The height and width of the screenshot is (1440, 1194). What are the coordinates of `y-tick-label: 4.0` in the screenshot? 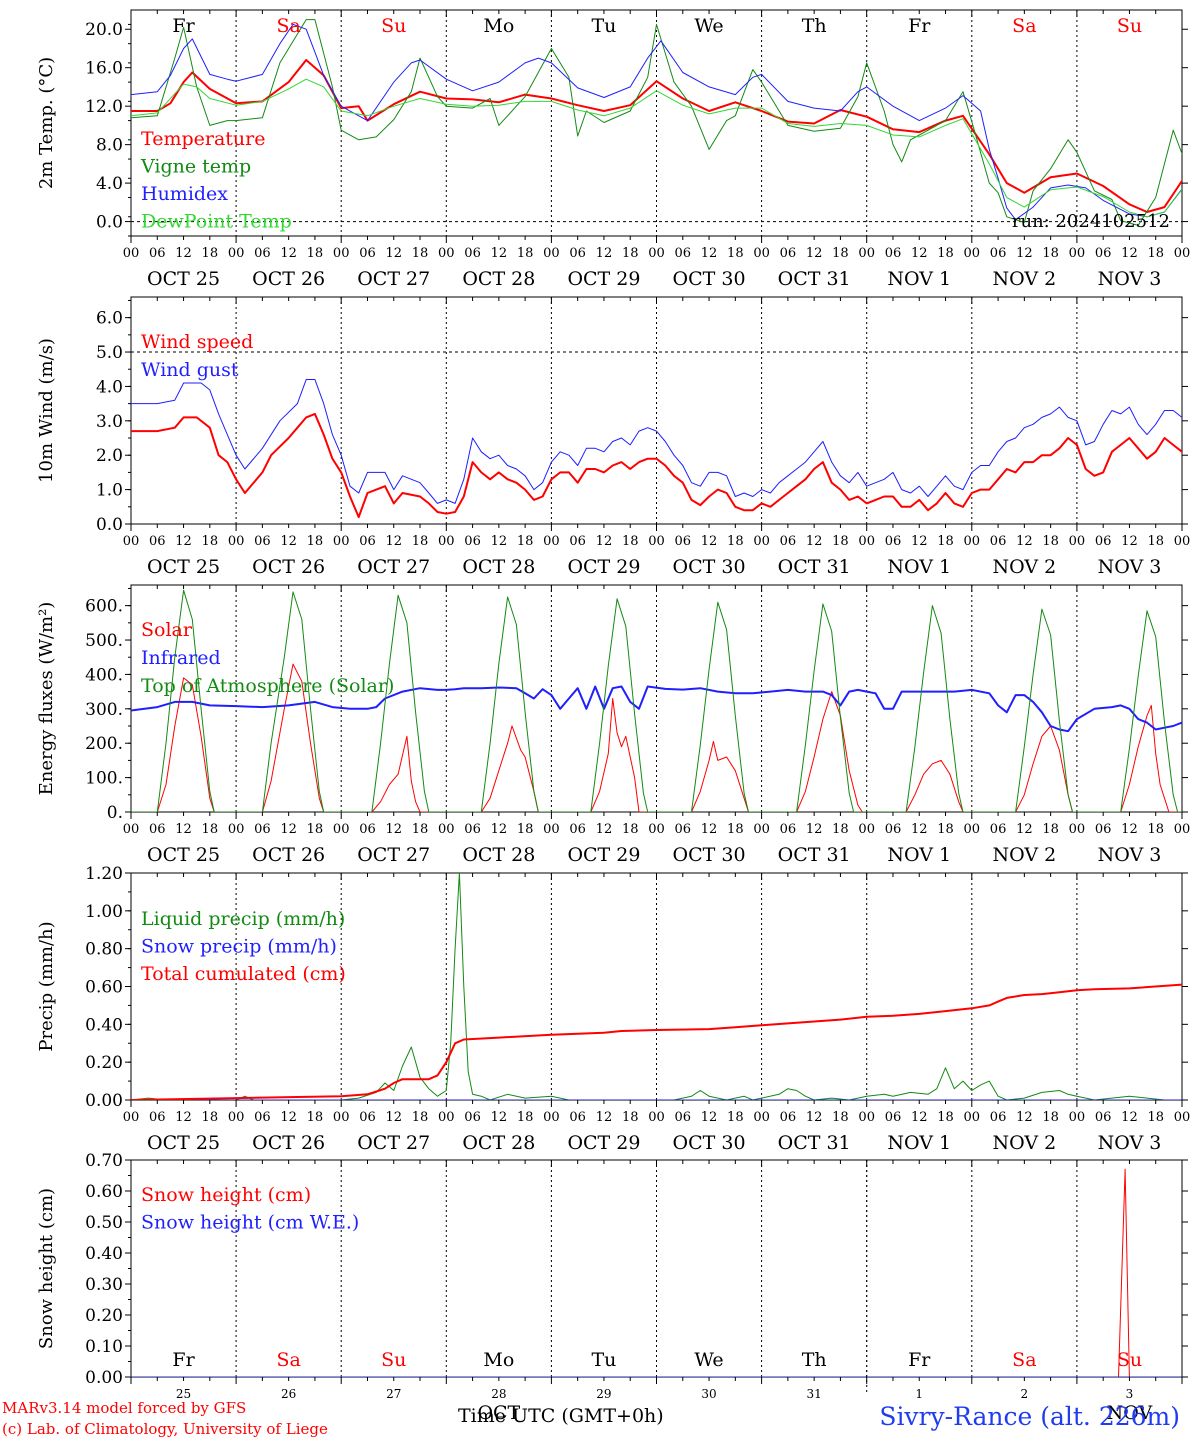 It's located at (109, 387).